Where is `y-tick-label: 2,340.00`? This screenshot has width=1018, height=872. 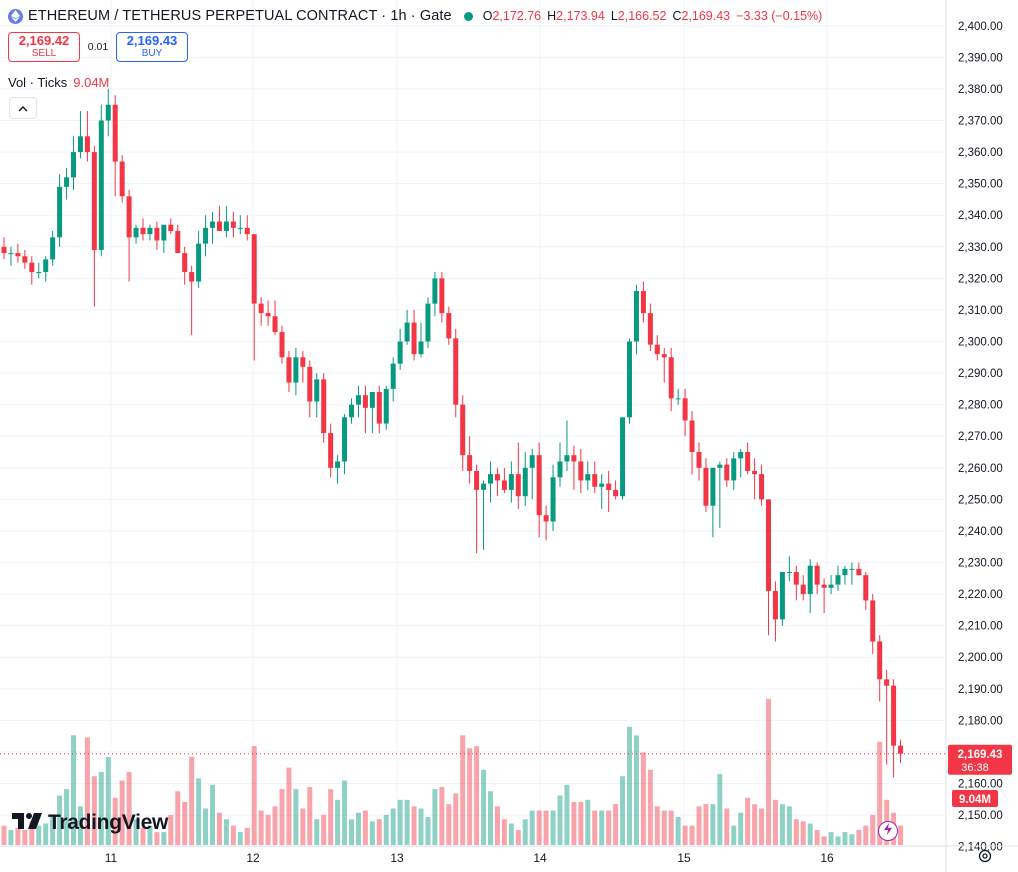 y-tick-label: 2,340.00 is located at coordinates (980, 216).